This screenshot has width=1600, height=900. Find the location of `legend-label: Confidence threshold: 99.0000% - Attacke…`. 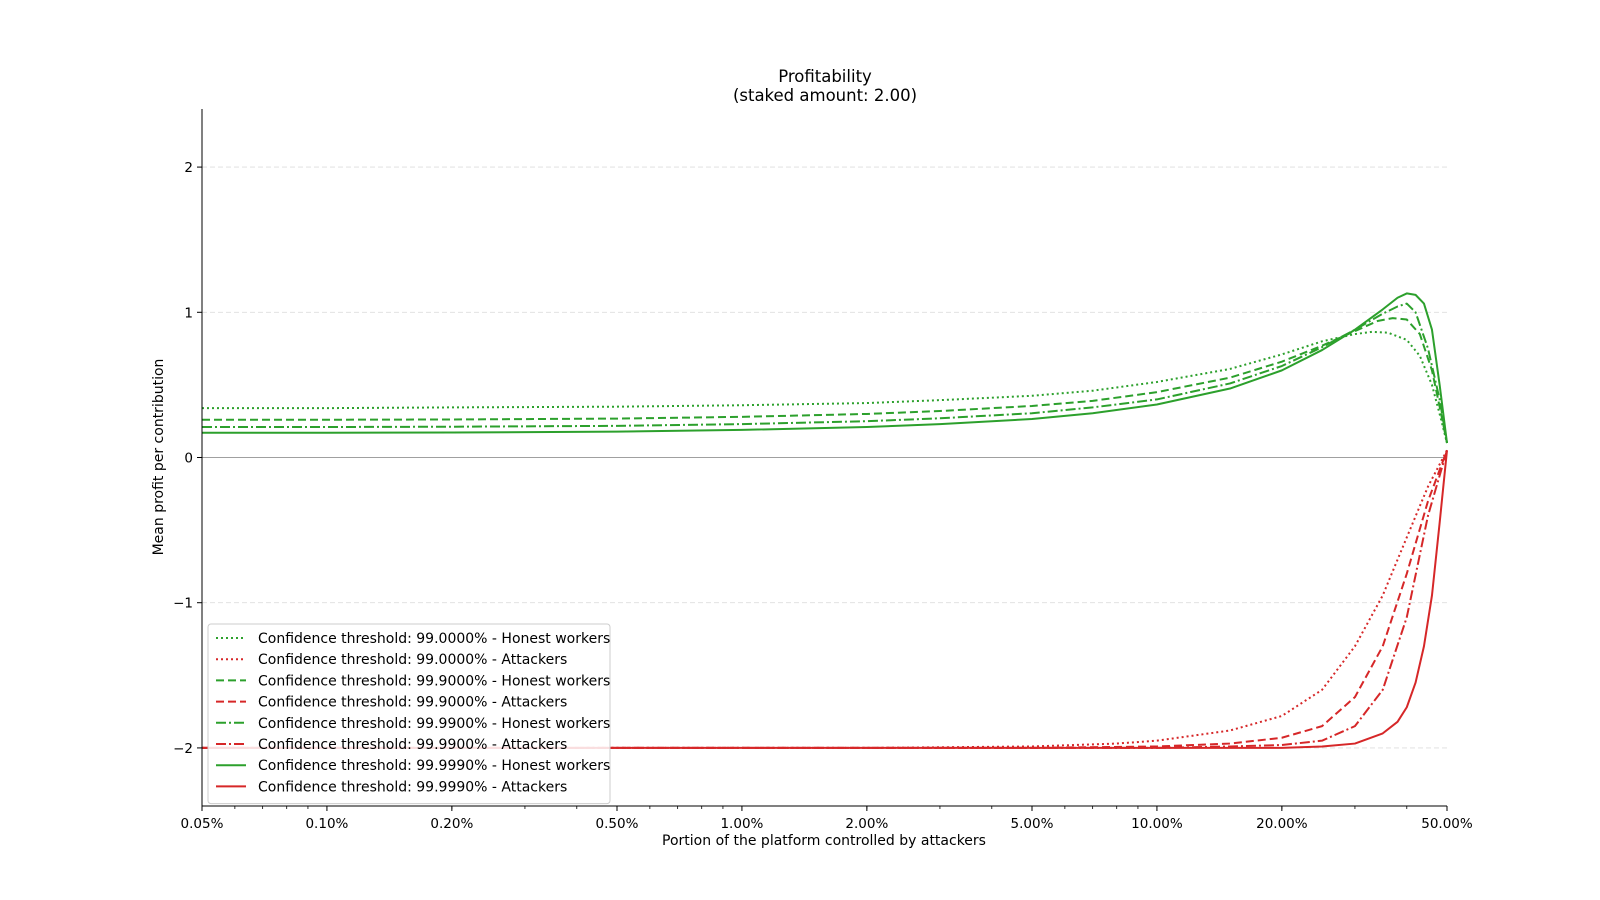

legend-label: Confidence threshold: 99.0000% - Attacke… is located at coordinates (412, 660).